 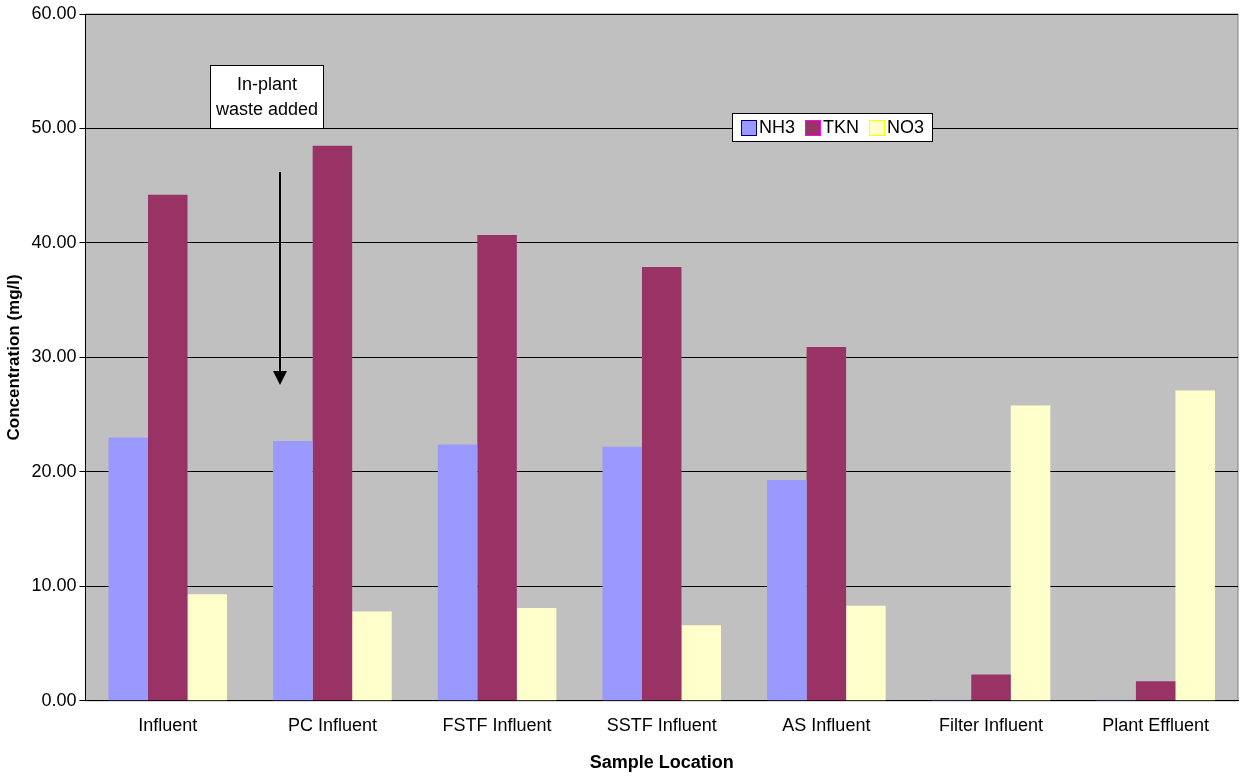 I want to click on x-tick-label: PC Influent, so click(x=332, y=724).